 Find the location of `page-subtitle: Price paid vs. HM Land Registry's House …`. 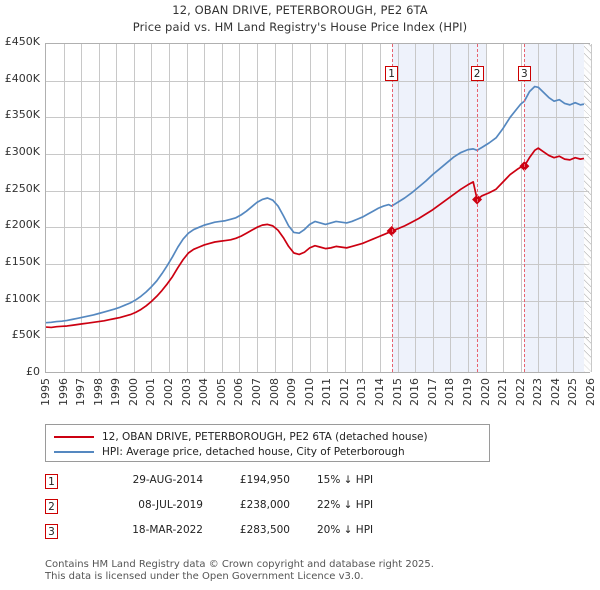

page-subtitle: Price paid vs. HM Land Registry's House … is located at coordinates (300, 27).